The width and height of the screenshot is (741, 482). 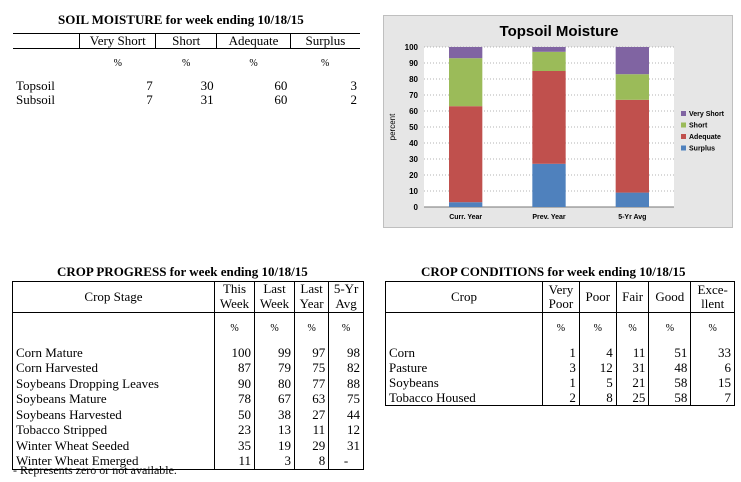 I want to click on progress-cell: 27, so click(x=311, y=415).